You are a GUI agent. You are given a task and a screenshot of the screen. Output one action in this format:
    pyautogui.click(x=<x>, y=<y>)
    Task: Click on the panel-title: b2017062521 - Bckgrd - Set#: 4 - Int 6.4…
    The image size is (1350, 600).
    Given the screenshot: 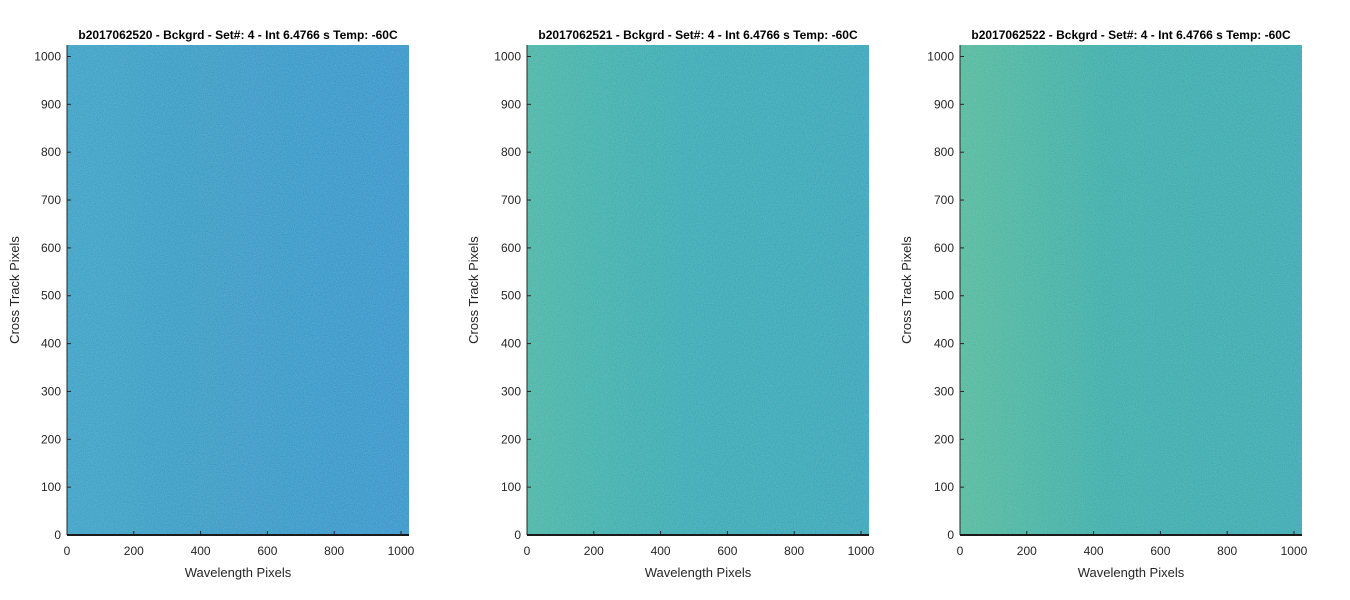 What is the action you would take?
    pyautogui.click(x=698, y=35)
    